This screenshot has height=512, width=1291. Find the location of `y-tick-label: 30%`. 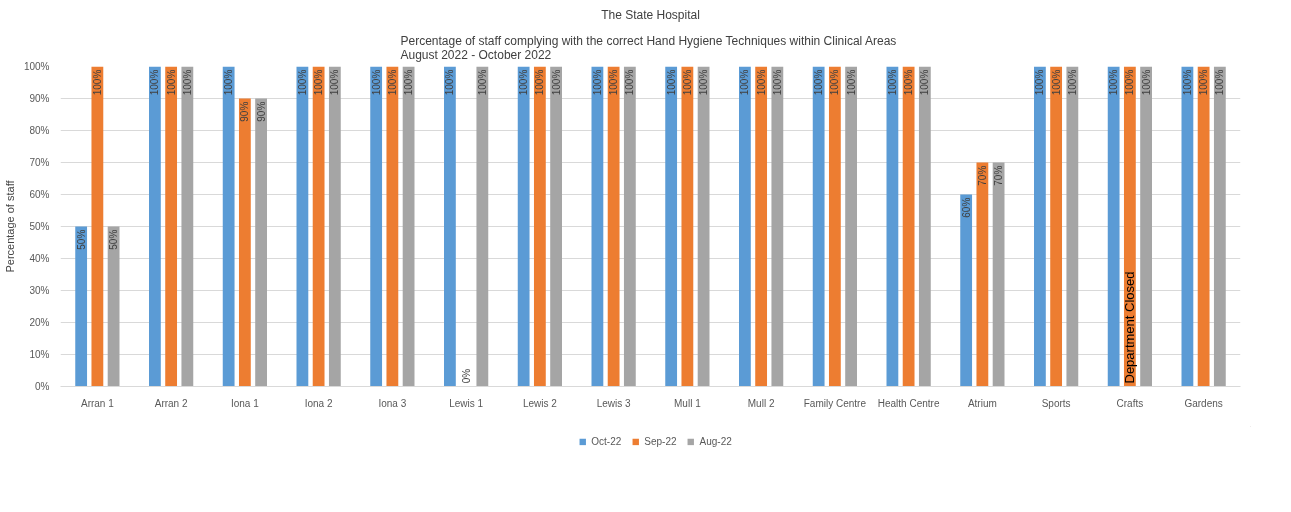

y-tick-label: 30% is located at coordinates (39, 290).